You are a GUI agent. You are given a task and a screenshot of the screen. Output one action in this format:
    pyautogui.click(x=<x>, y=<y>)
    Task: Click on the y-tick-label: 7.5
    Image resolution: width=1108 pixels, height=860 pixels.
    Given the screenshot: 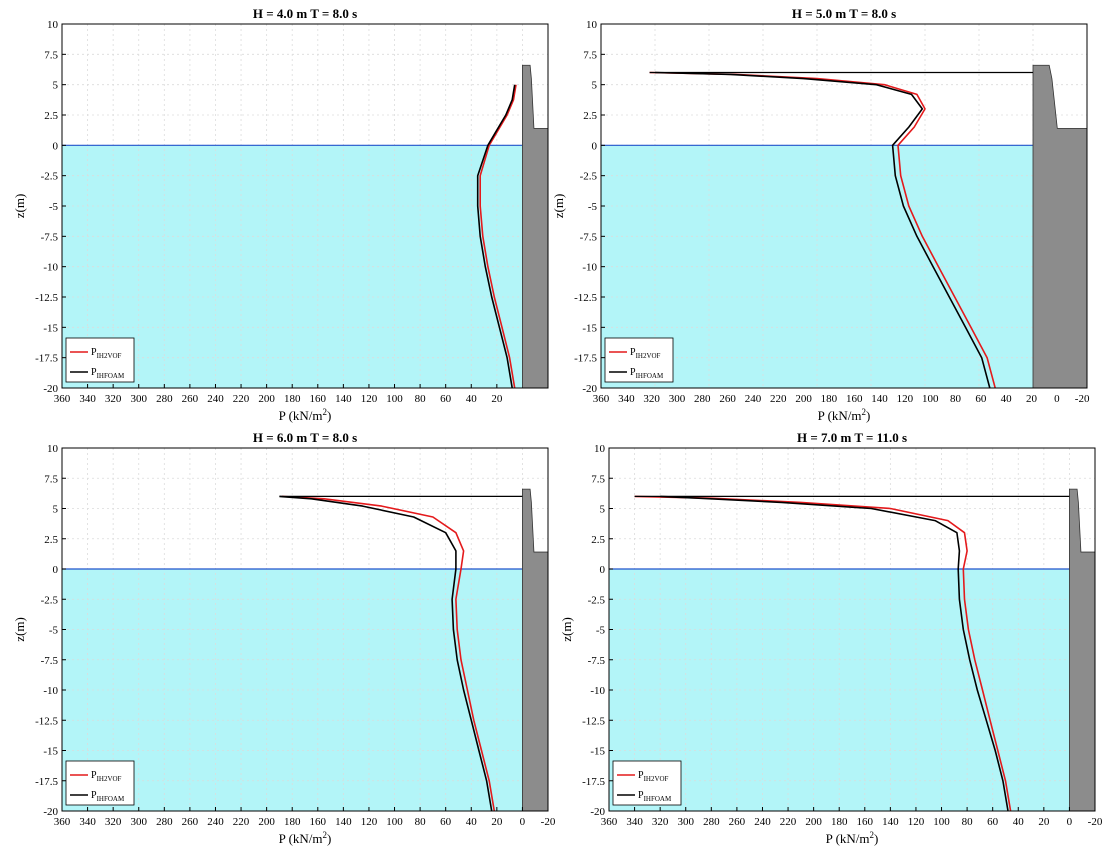 What is the action you would take?
    pyautogui.click(x=51, y=479)
    